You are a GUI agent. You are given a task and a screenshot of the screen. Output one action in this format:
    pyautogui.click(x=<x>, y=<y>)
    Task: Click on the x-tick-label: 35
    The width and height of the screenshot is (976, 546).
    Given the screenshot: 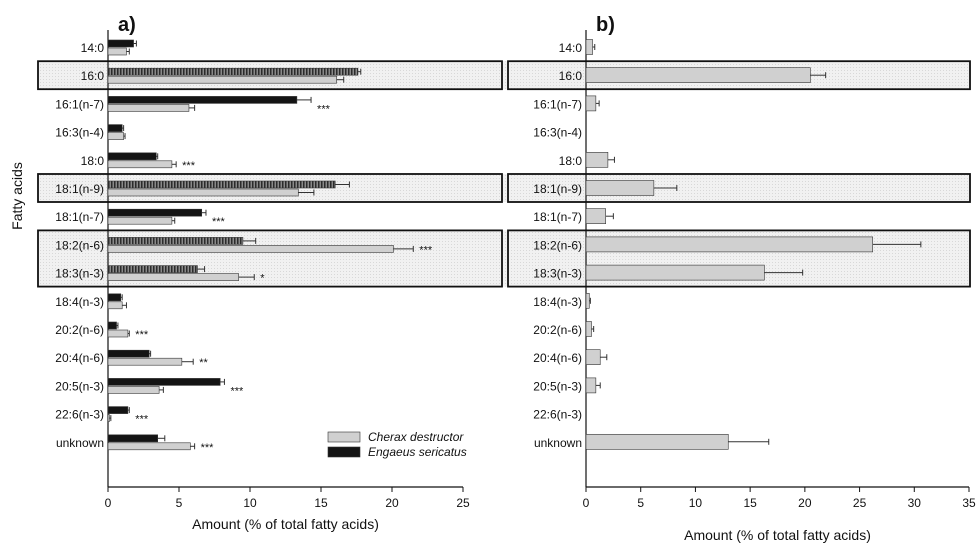 What is the action you would take?
    pyautogui.click(x=969, y=503)
    